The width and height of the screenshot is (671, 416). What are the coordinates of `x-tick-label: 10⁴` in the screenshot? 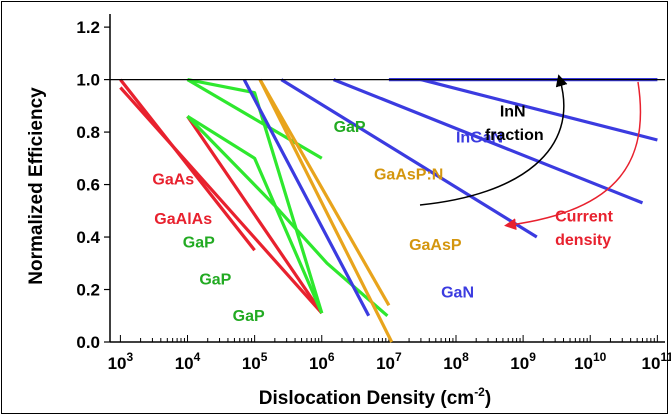 It's located at (188, 361).